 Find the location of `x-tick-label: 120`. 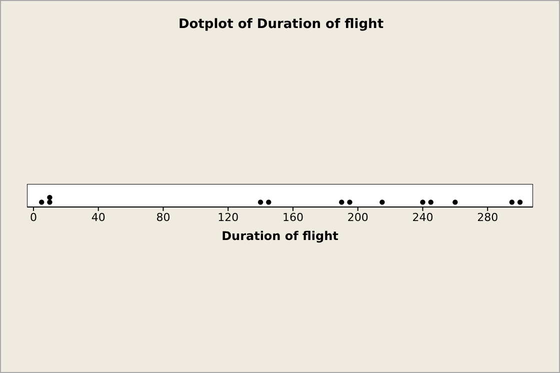

x-tick-label: 120 is located at coordinates (228, 217).